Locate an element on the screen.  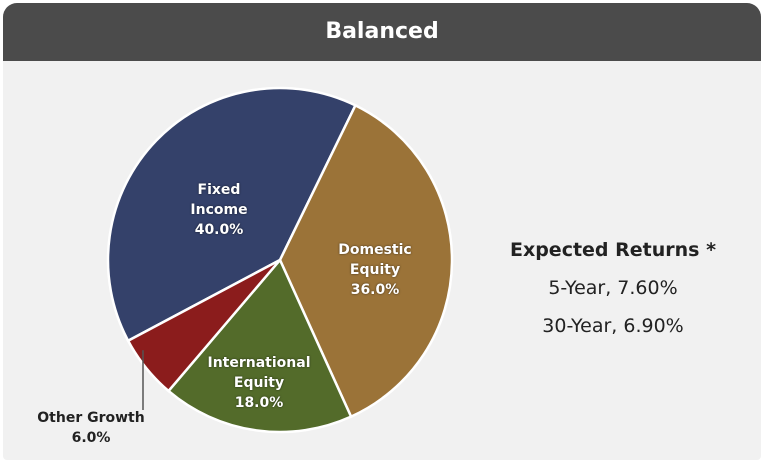
slice-value: 36.0% is located at coordinates (375, 290).